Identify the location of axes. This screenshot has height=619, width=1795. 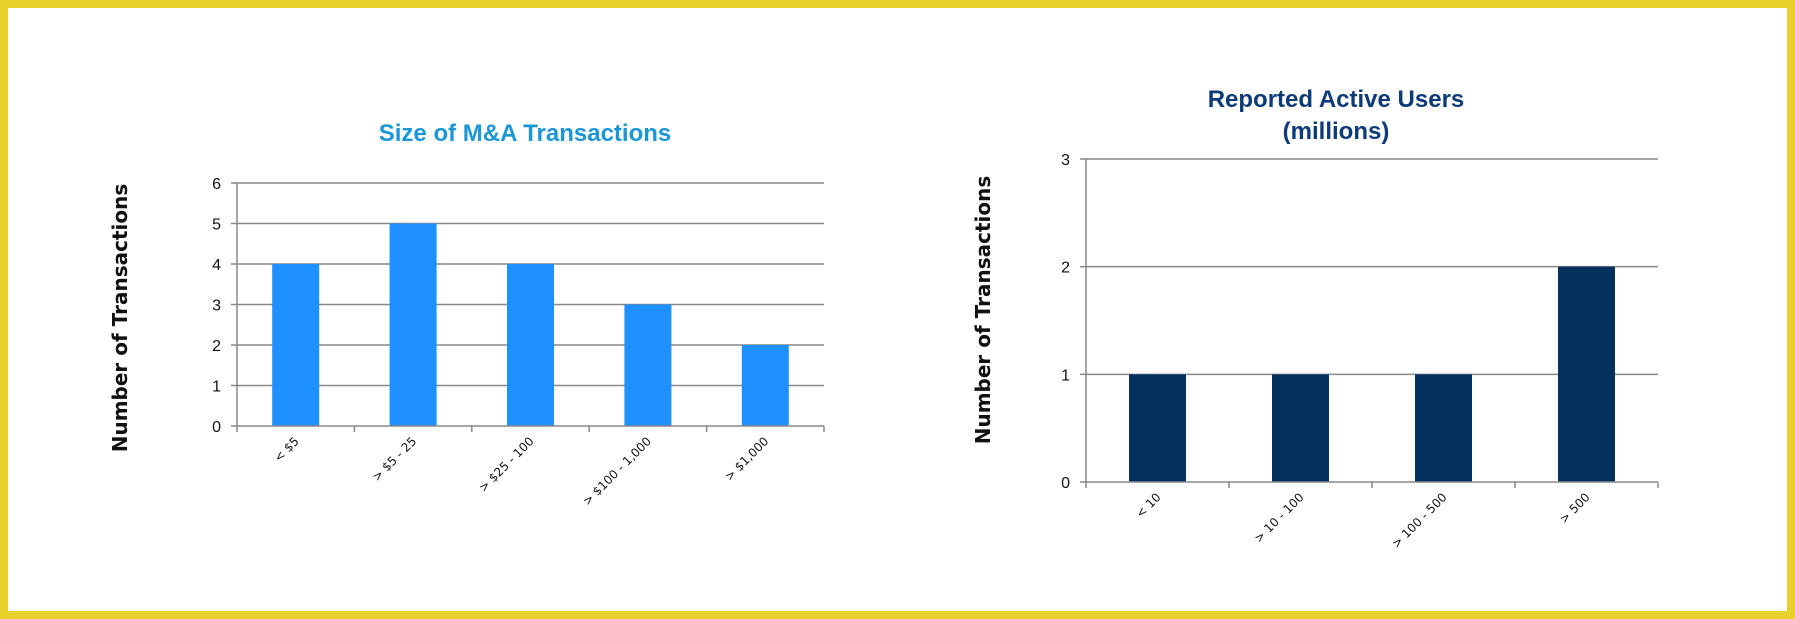
(528, 307).